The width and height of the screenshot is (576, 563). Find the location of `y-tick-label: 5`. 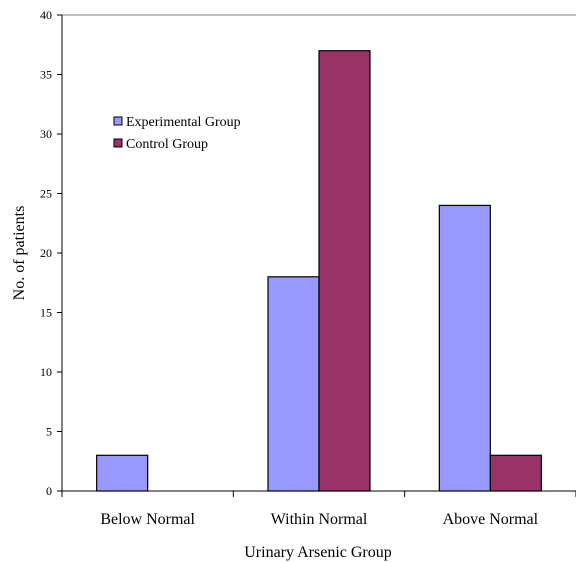

y-tick-label: 5 is located at coordinates (49, 432).